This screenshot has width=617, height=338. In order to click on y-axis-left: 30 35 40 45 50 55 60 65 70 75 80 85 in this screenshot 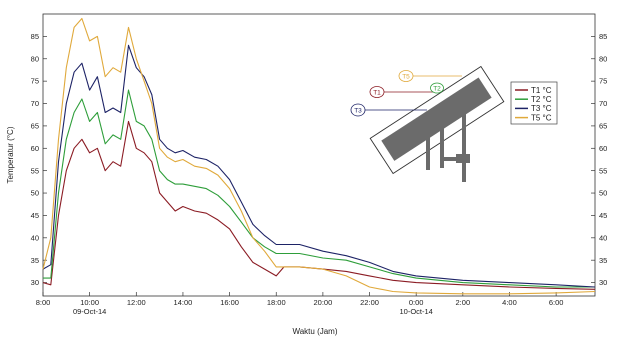, I will do `click(39, 159)`.